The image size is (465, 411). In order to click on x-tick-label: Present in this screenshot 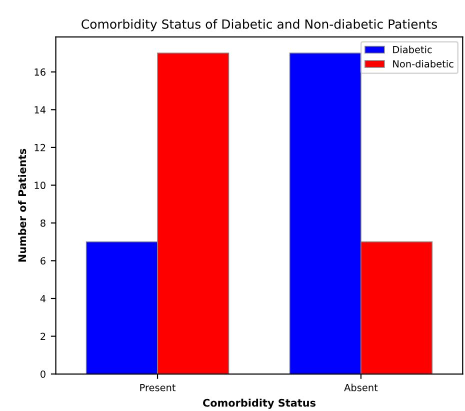, I will do `click(158, 388)`.